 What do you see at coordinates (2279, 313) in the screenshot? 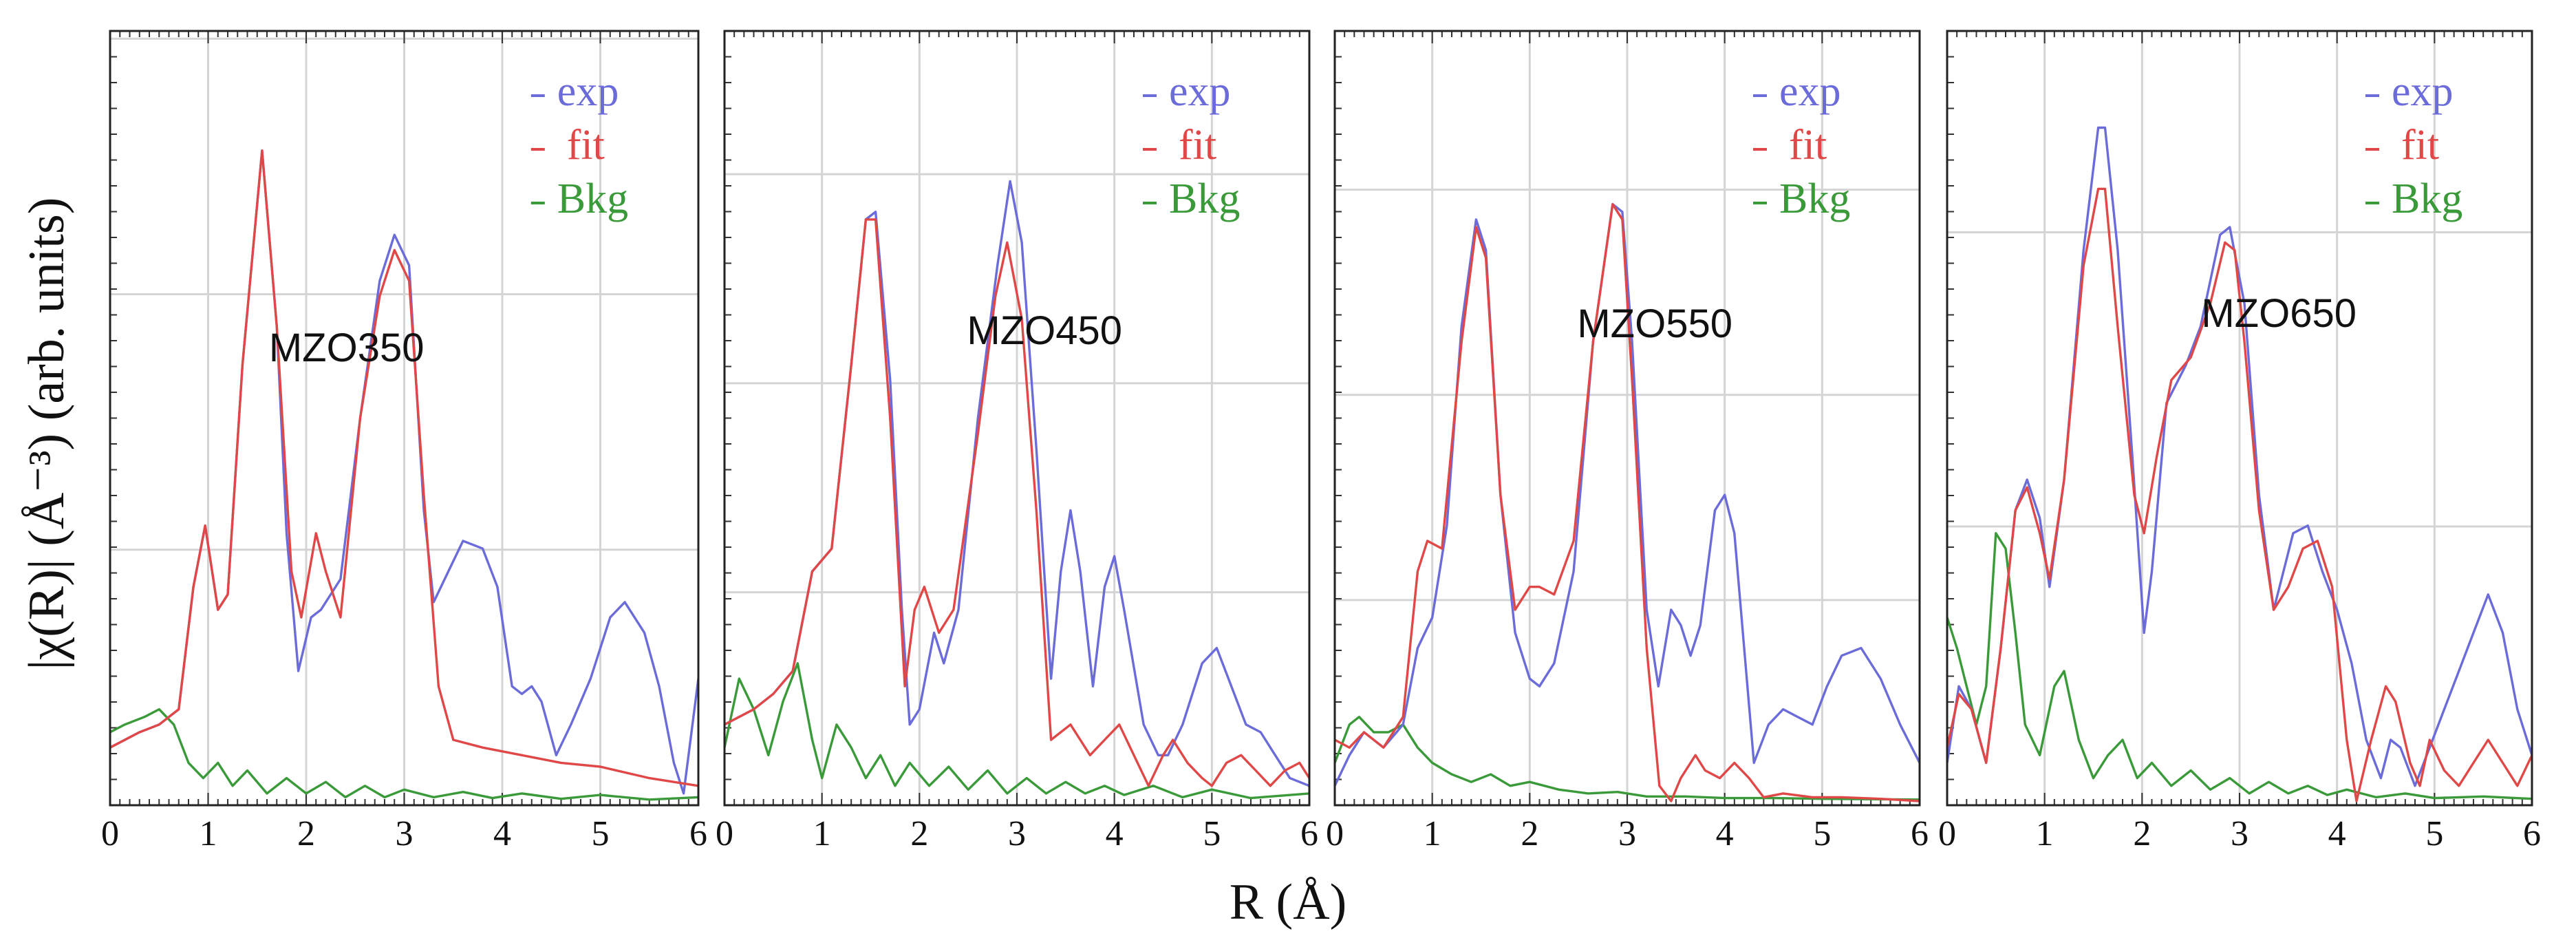
I see `sample-label: MZO650` at bounding box center [2279, 313].